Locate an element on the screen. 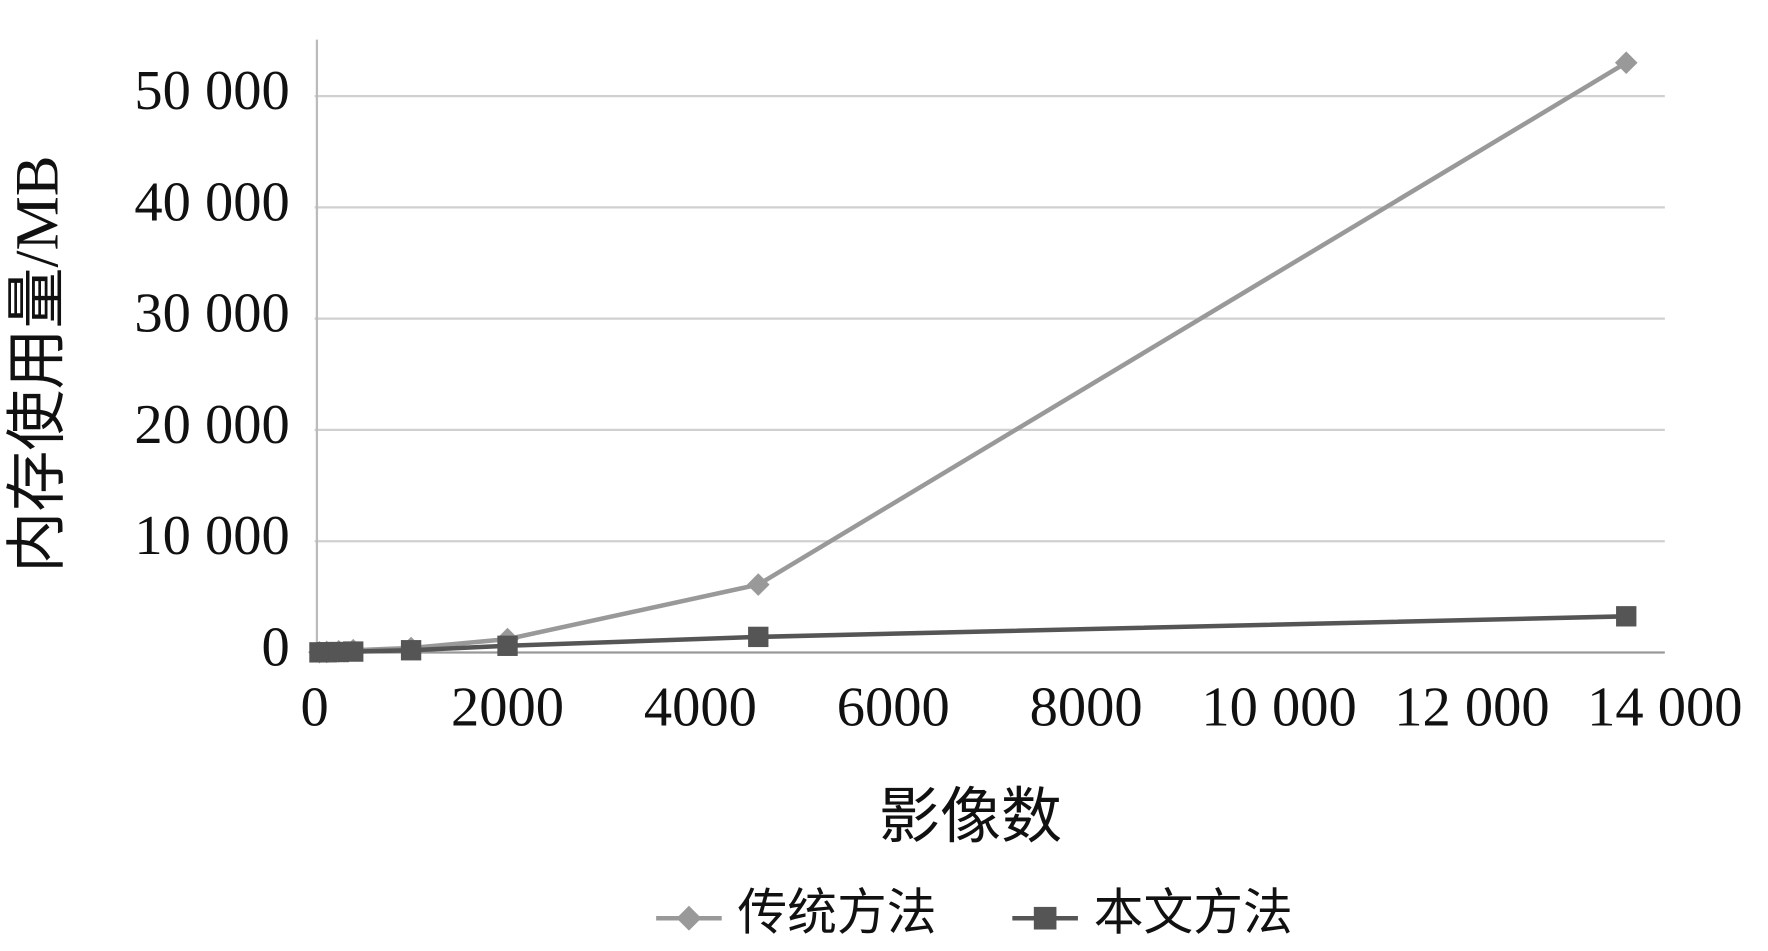 Image resolution: width=1768 pixels, height=951 pixels. x-tick-label: 12 000 is located at coordinates (1471, 707).